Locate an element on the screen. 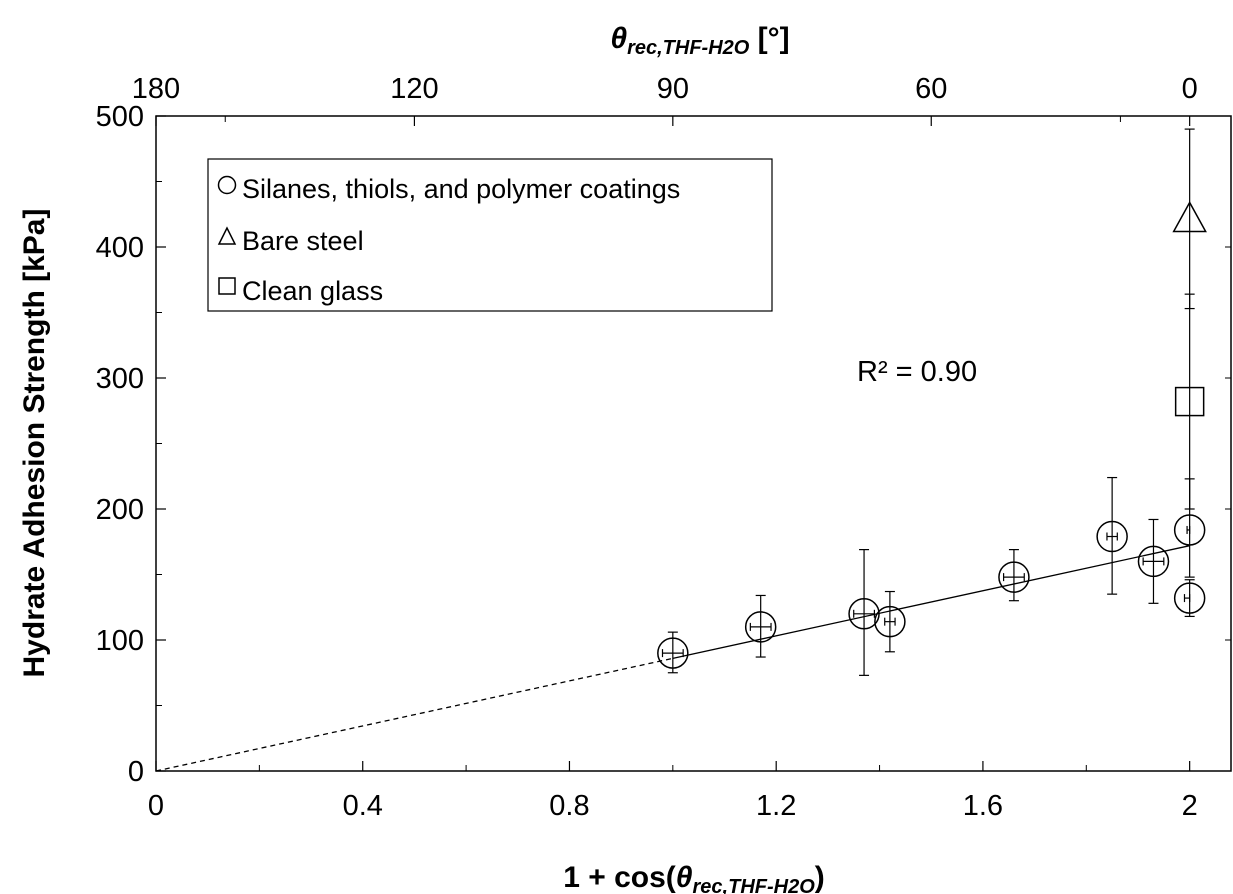  x-axis-title: 1 + cos(θrec,THF-H2O) is located at coordinates (694, 877).